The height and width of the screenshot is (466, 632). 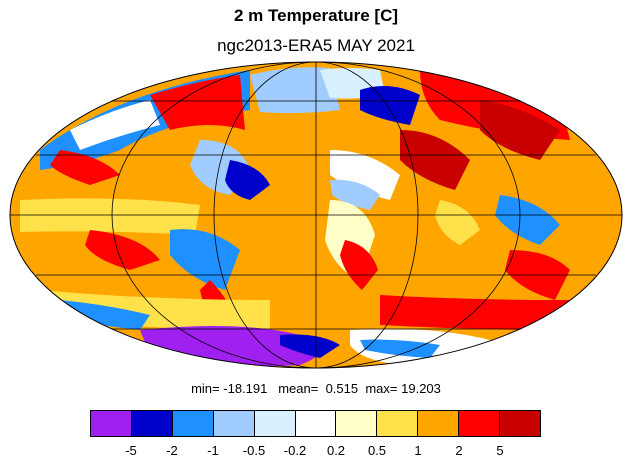 What do you see at coordinates (475, 312) in the screenshot?
I see `southern-indian-warm-band` at bounding box center [475, 312].